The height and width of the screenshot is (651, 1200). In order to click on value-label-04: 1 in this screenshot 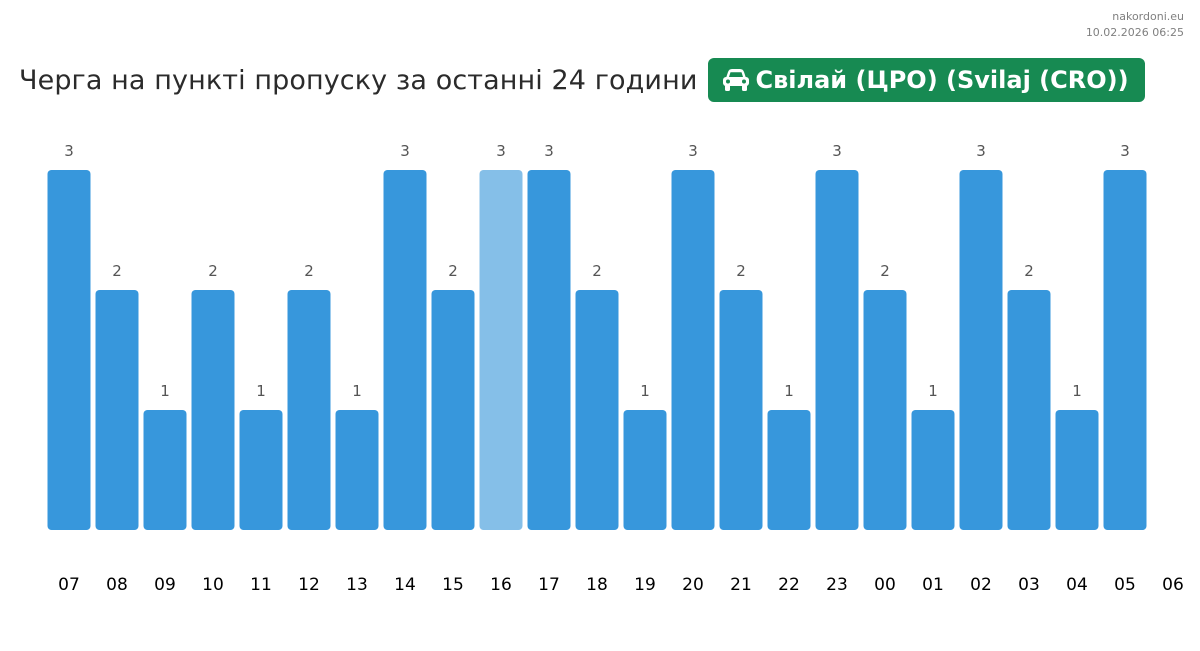, I will do `click(1077, 391)`.